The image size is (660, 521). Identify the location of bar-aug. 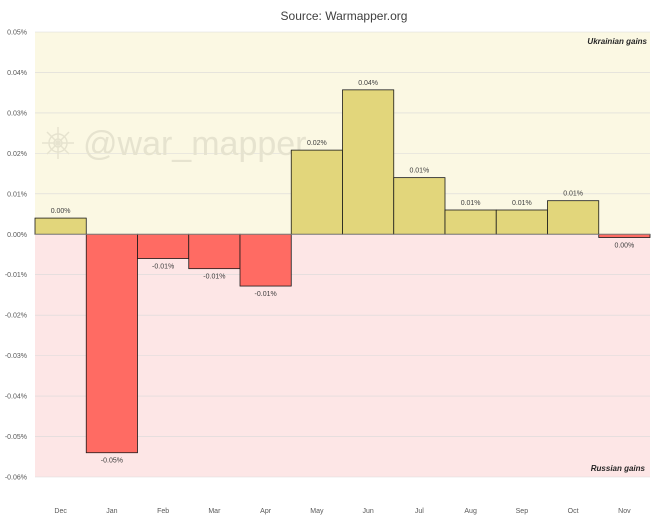
(470, 222).